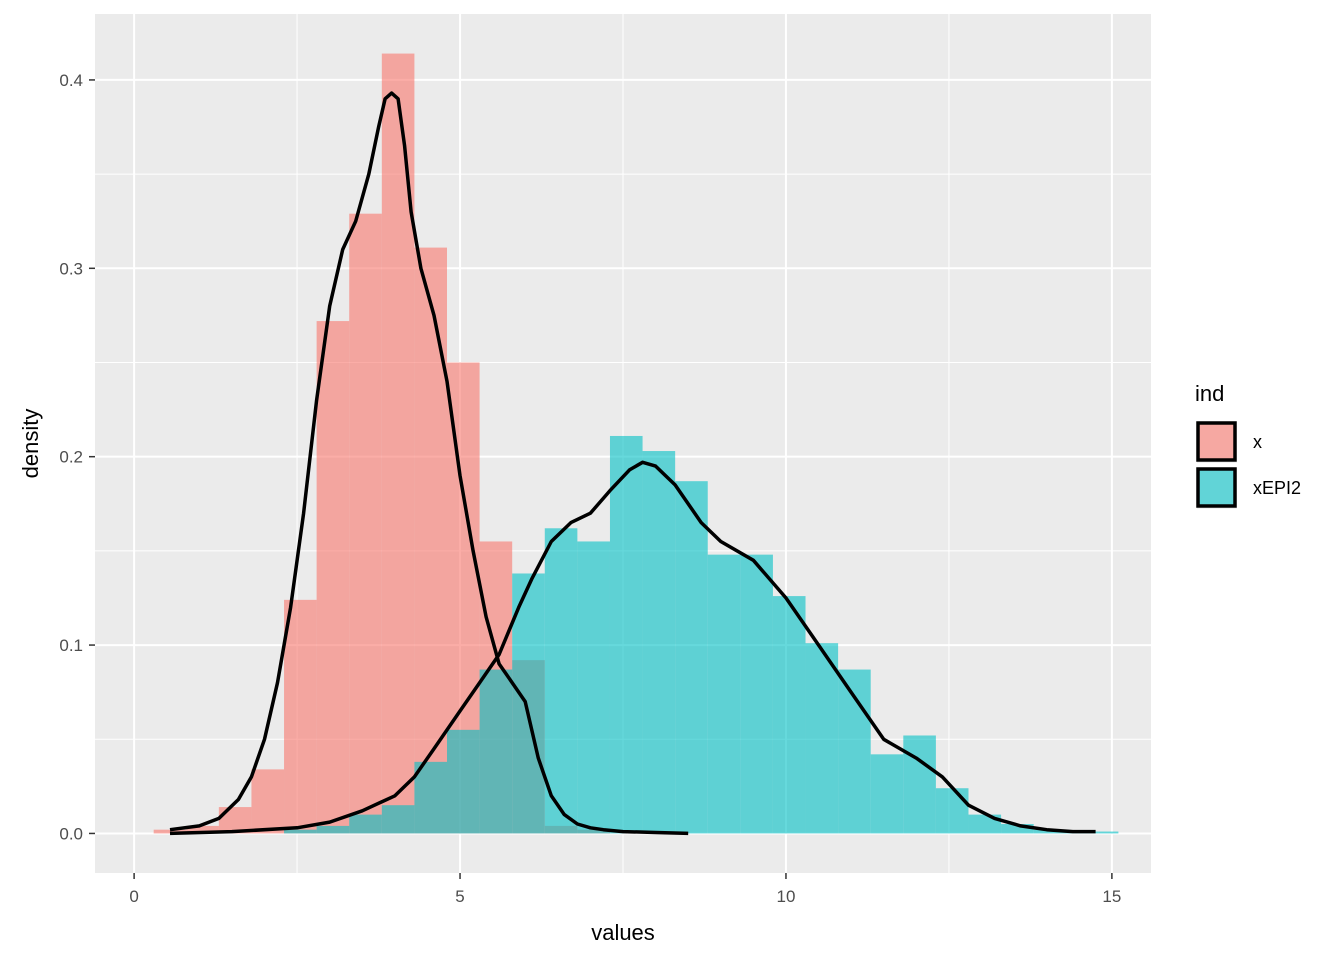 The height and width of the screenshot is (965, 1344). I want to click on y-tick-label: 0.1, so click(71, 645).